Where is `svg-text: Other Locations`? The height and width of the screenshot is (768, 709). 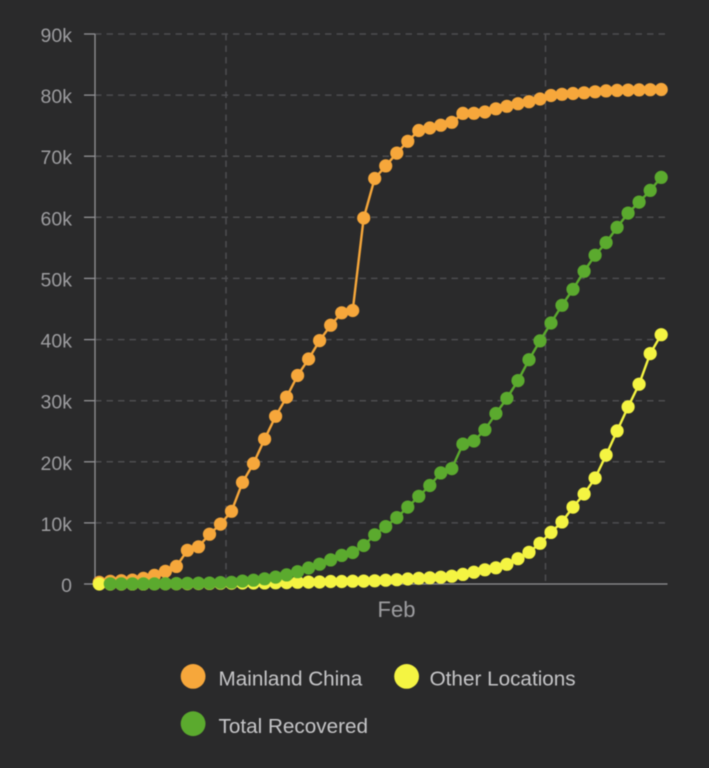 svg-text: Other Locations is located at coordinates (503, 679).